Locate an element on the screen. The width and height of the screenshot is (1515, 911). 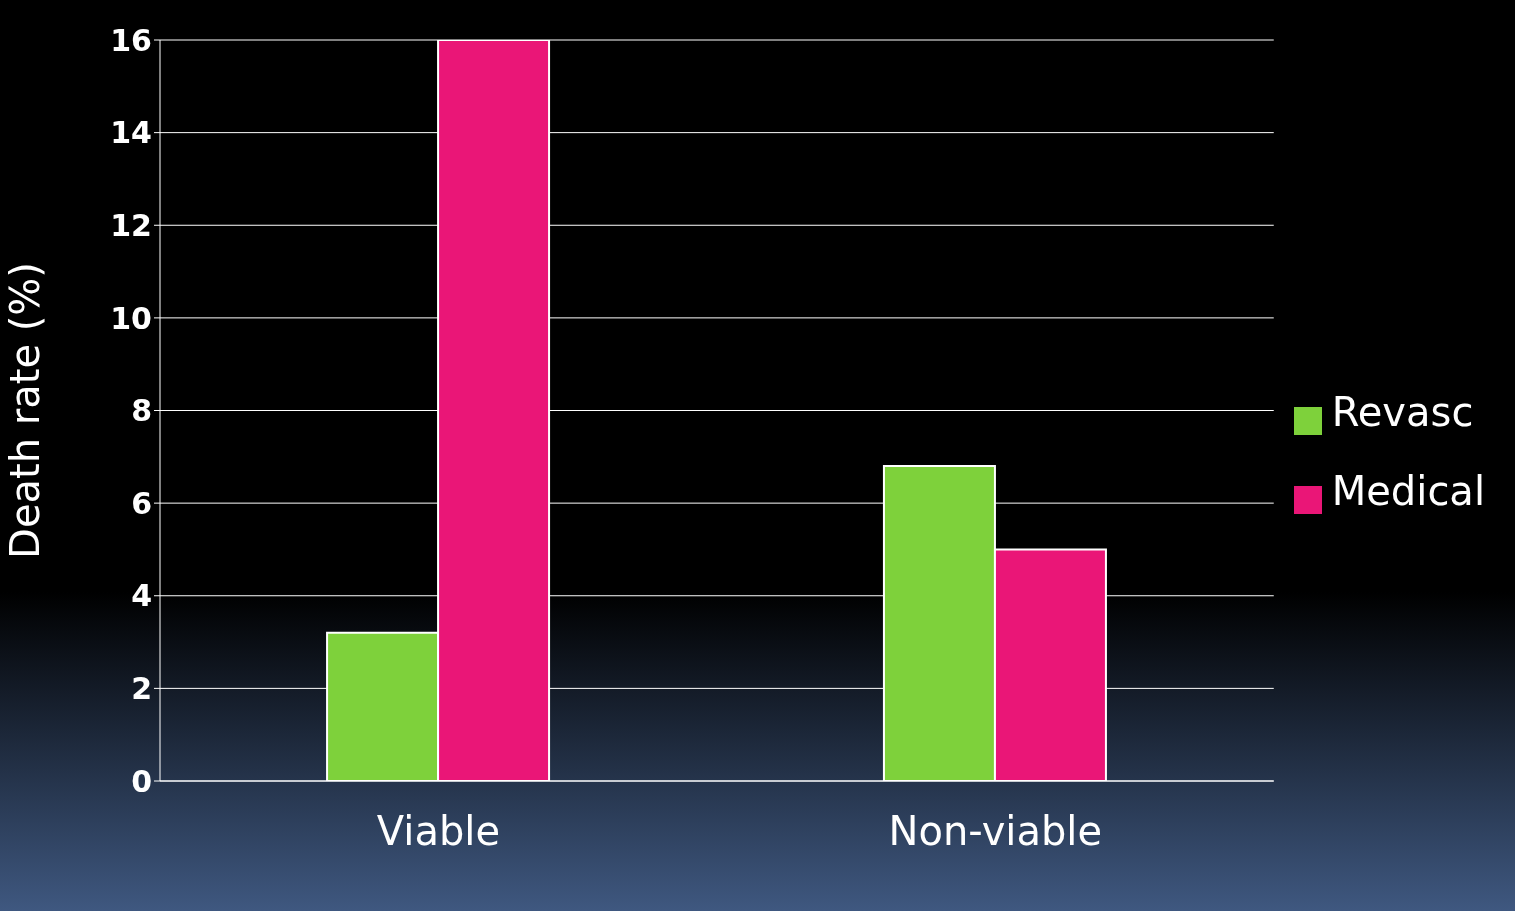
y-tick-label: 12 is located at coordinates (131, 225).